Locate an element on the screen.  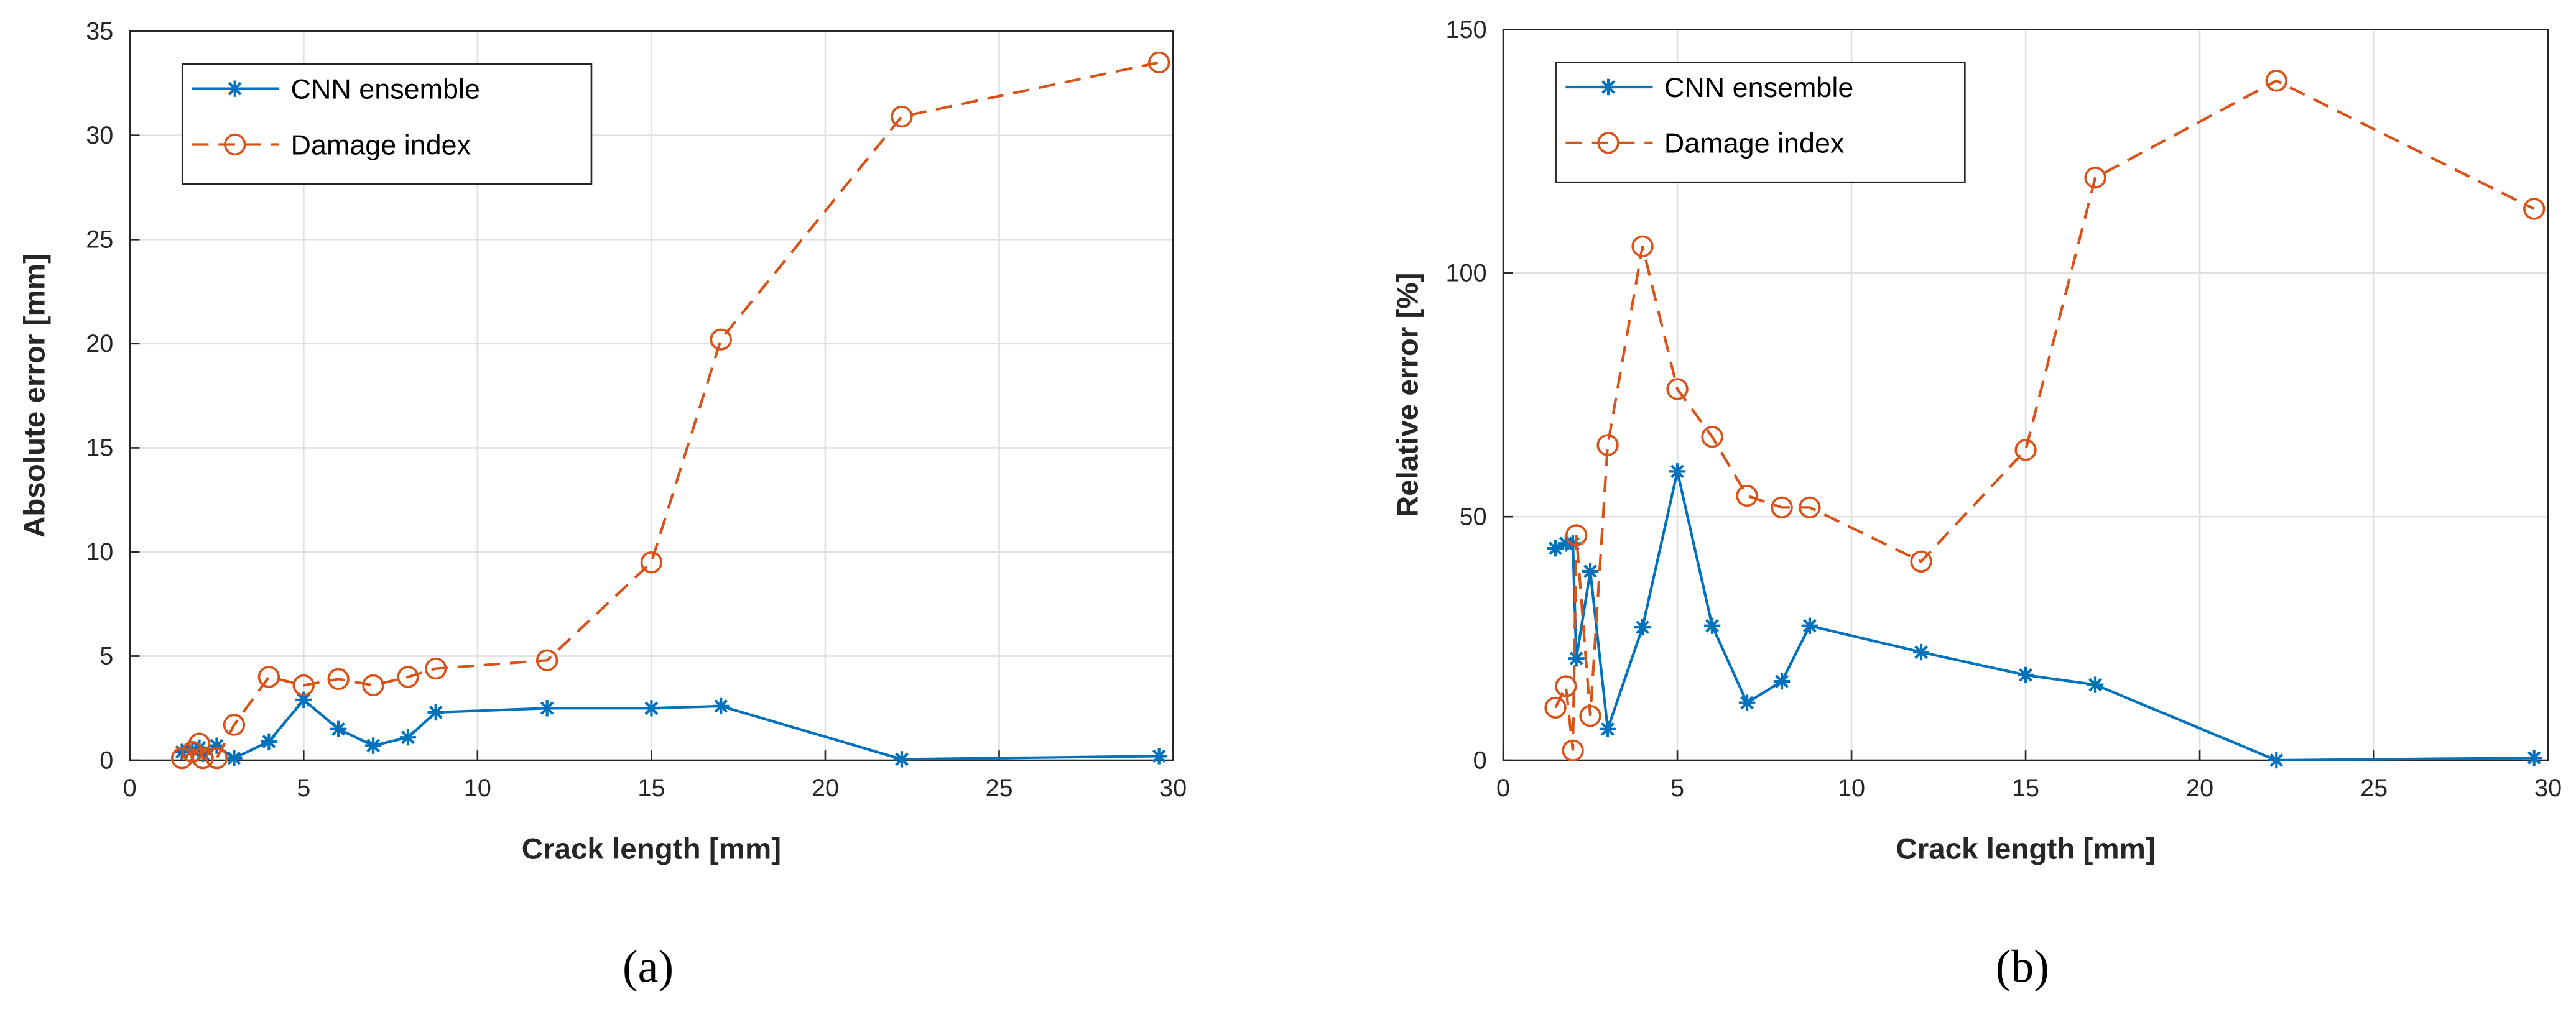
legend-label: CNN ensemble is located at coordinates (386, 88).